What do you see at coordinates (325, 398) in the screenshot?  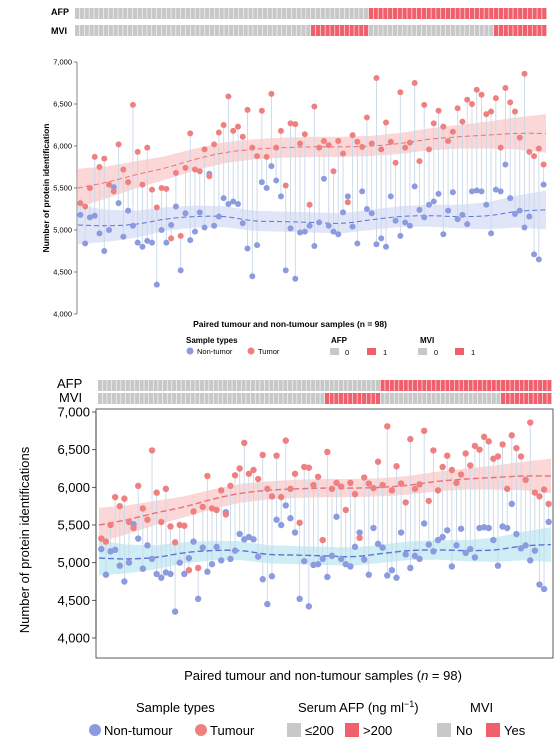 I see `bottom-mvi-annotation-bar` at bounding box center [325, 398].